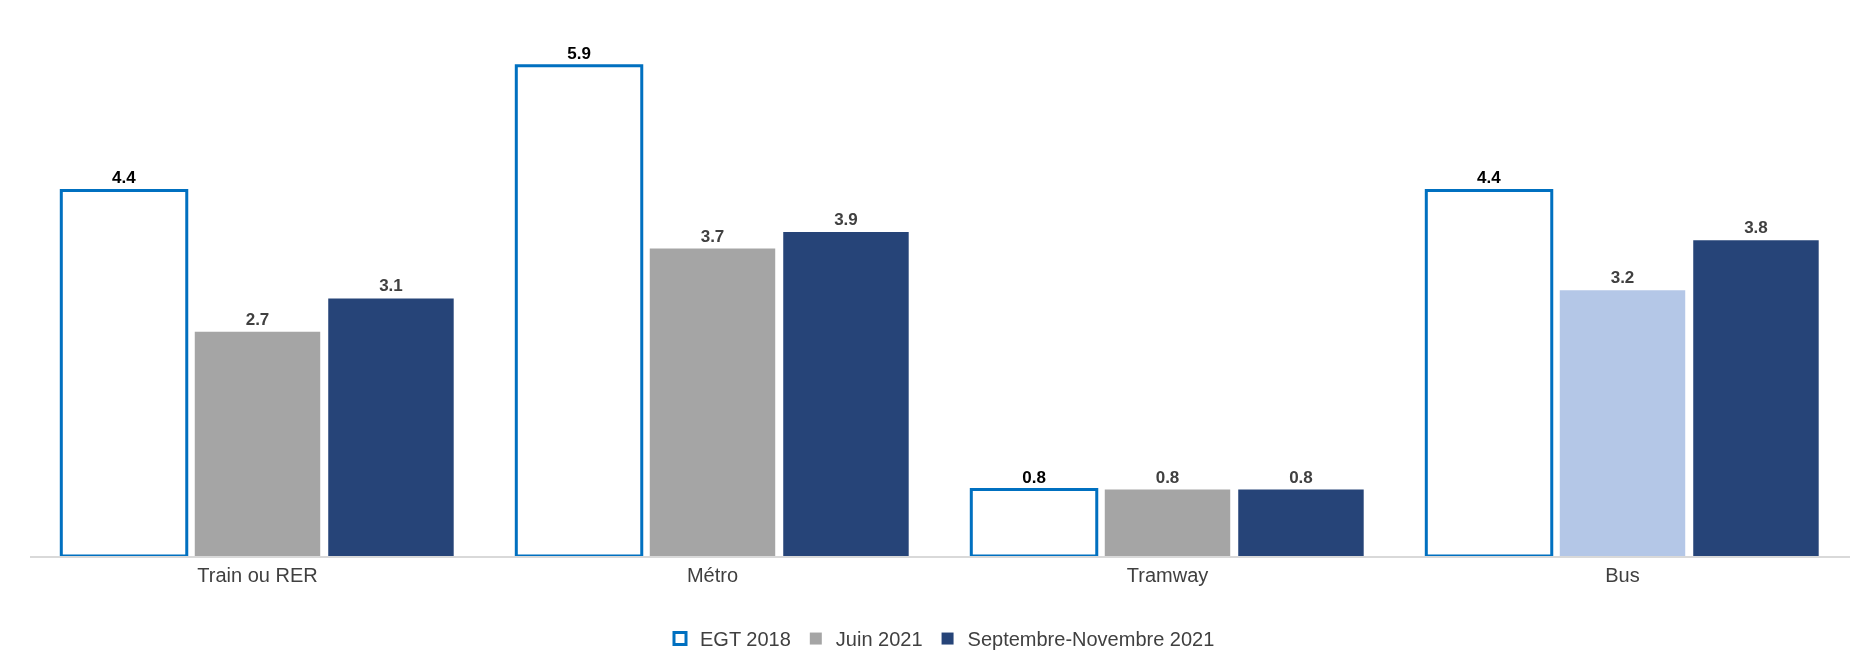  Describe the element at coordinates (579, 53) in the screenshot. I see `data-label: 5.9` at that location.